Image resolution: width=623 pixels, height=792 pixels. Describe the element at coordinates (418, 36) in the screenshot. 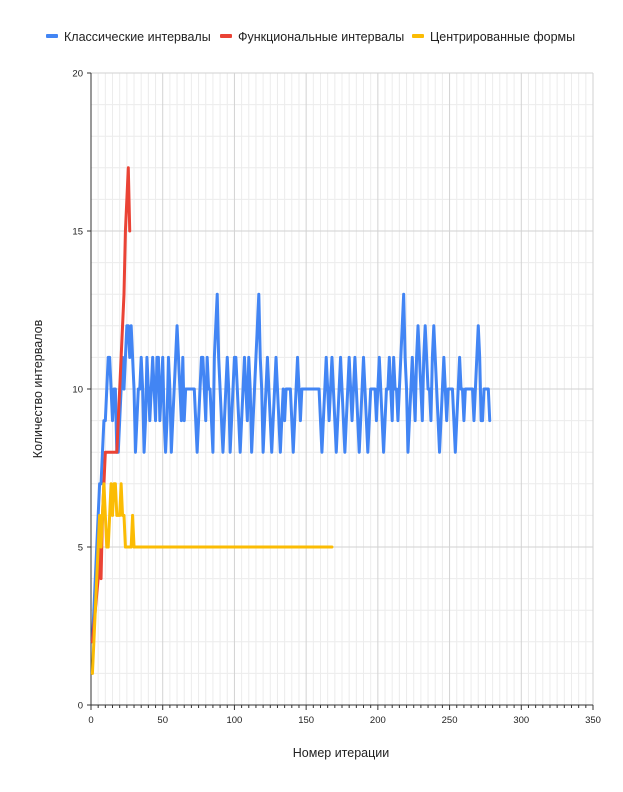

I see `legend-swatch-centered` at that location.